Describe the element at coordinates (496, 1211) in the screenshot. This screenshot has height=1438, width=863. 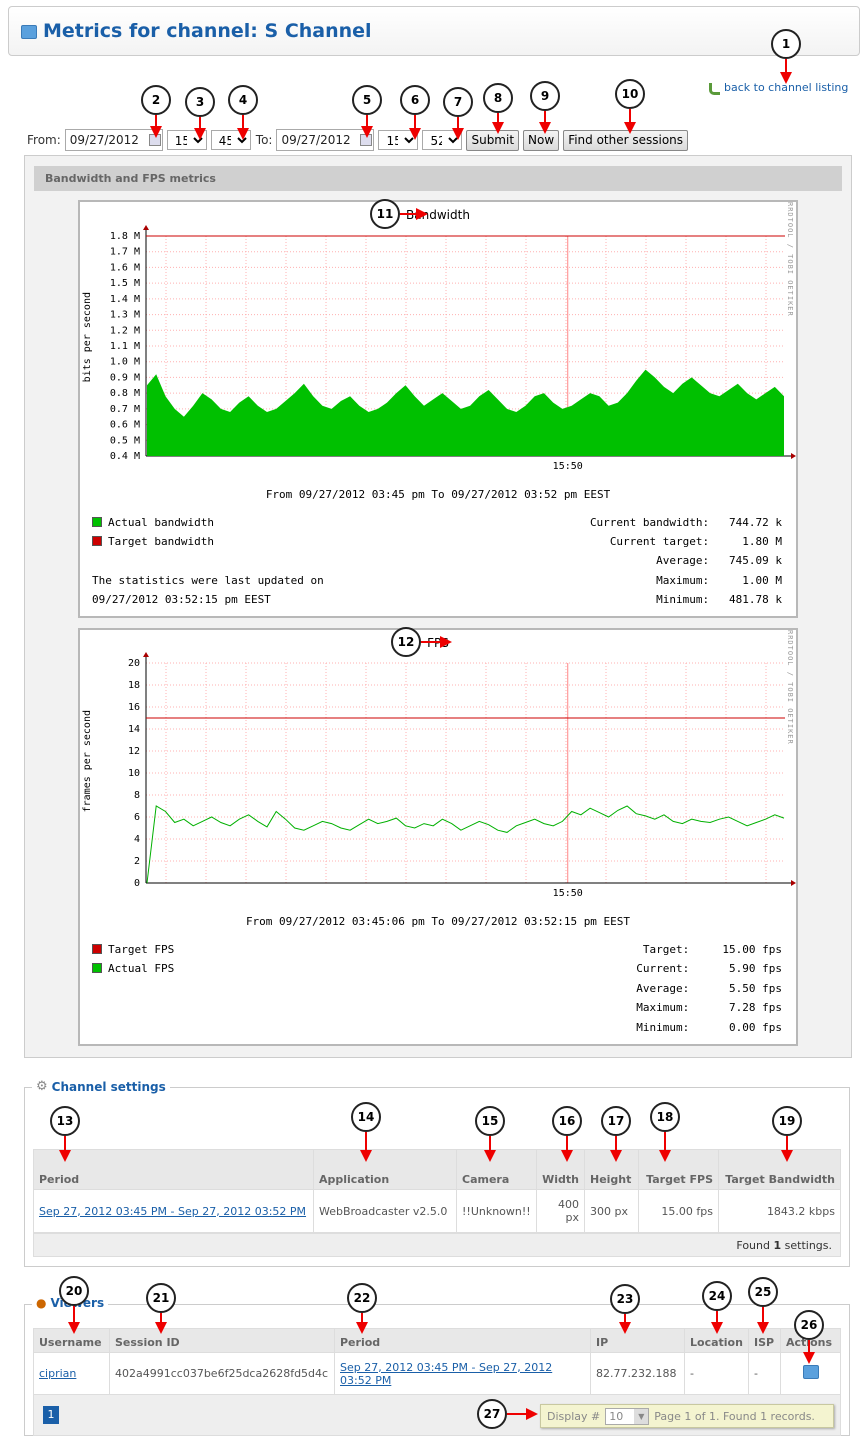
I see `cell-camera: !!Unknown!!` at that location.